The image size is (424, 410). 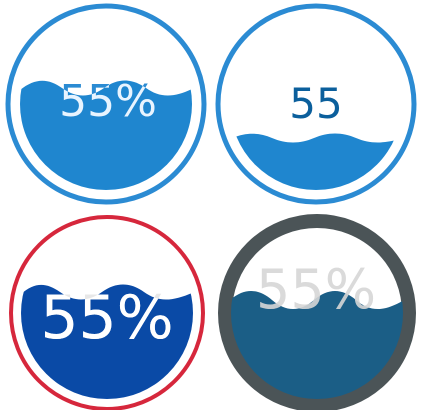 What do you see at coordinates (106, 318) in the screenshot?
I see `gauge-3-value-label: 55%` at bounding box center [106, 318].